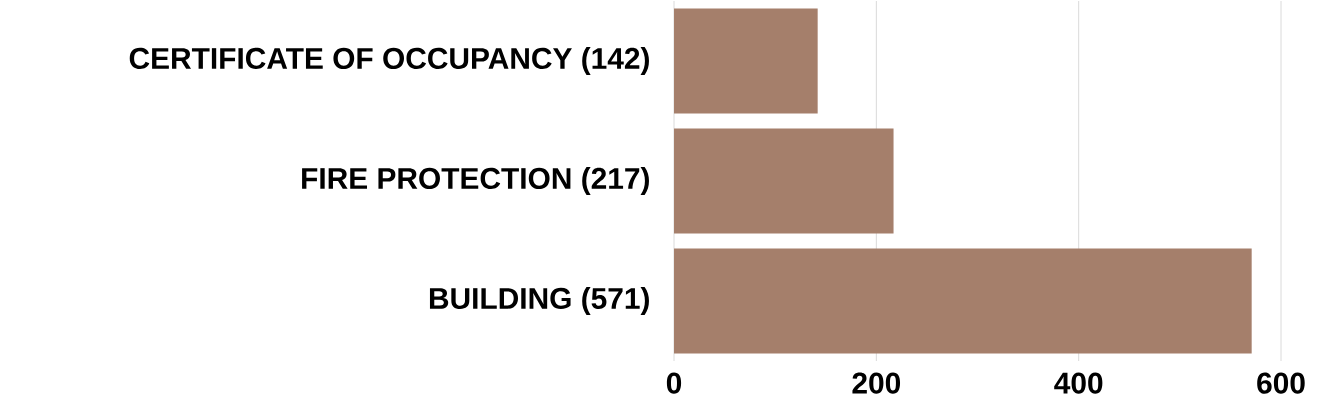  Describe the element at coordinates (1078, 383) in the screenshot. I see `x-tick-label: 400` at that location.